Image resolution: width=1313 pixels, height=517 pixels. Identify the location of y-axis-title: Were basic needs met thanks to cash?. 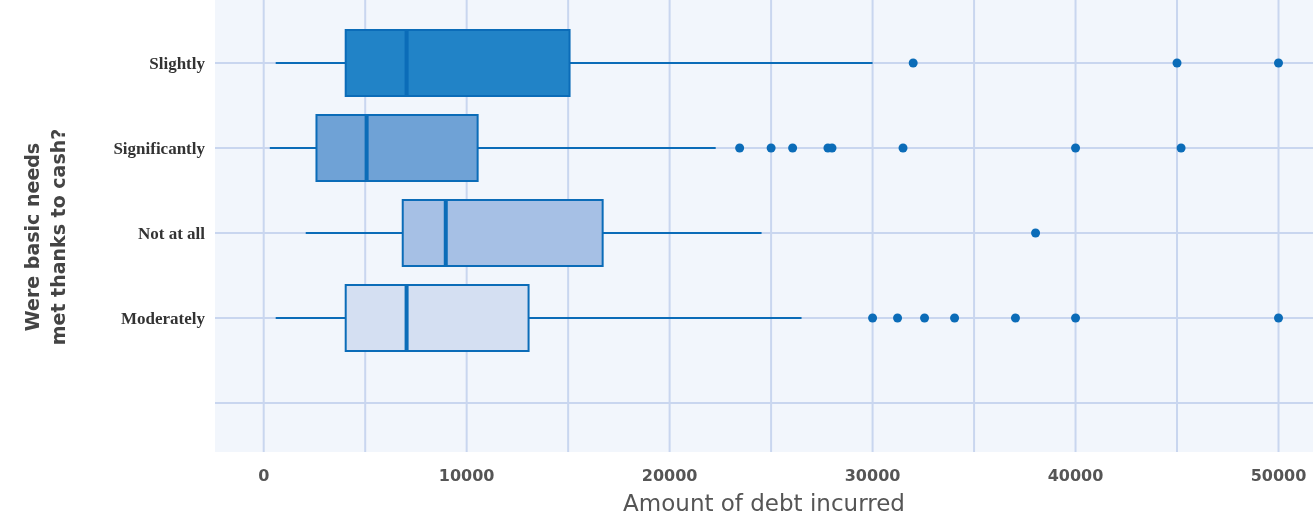
(44, 237).